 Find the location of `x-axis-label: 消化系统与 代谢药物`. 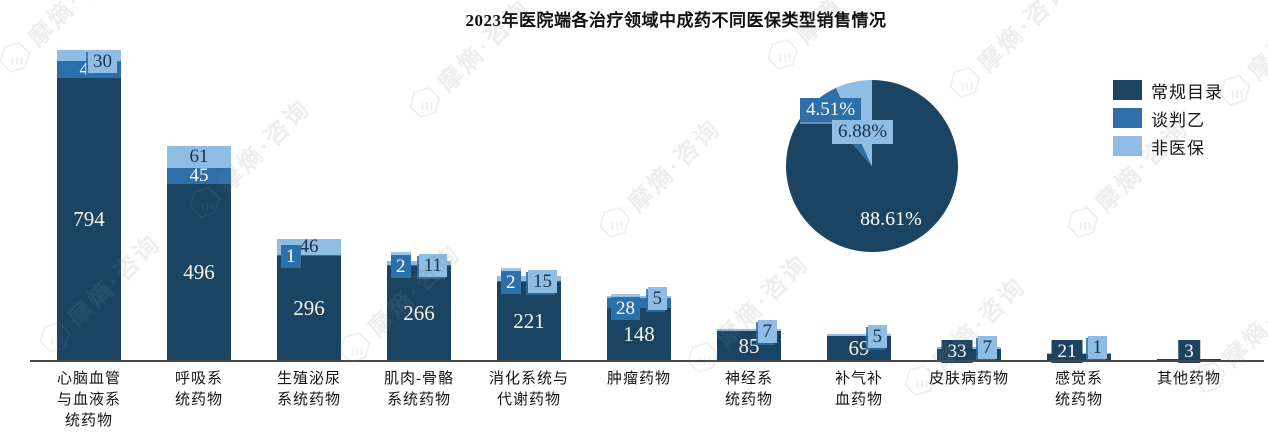

x-axis-label: 消化系统与 代谢药物 is located at coordinates (529, 400).